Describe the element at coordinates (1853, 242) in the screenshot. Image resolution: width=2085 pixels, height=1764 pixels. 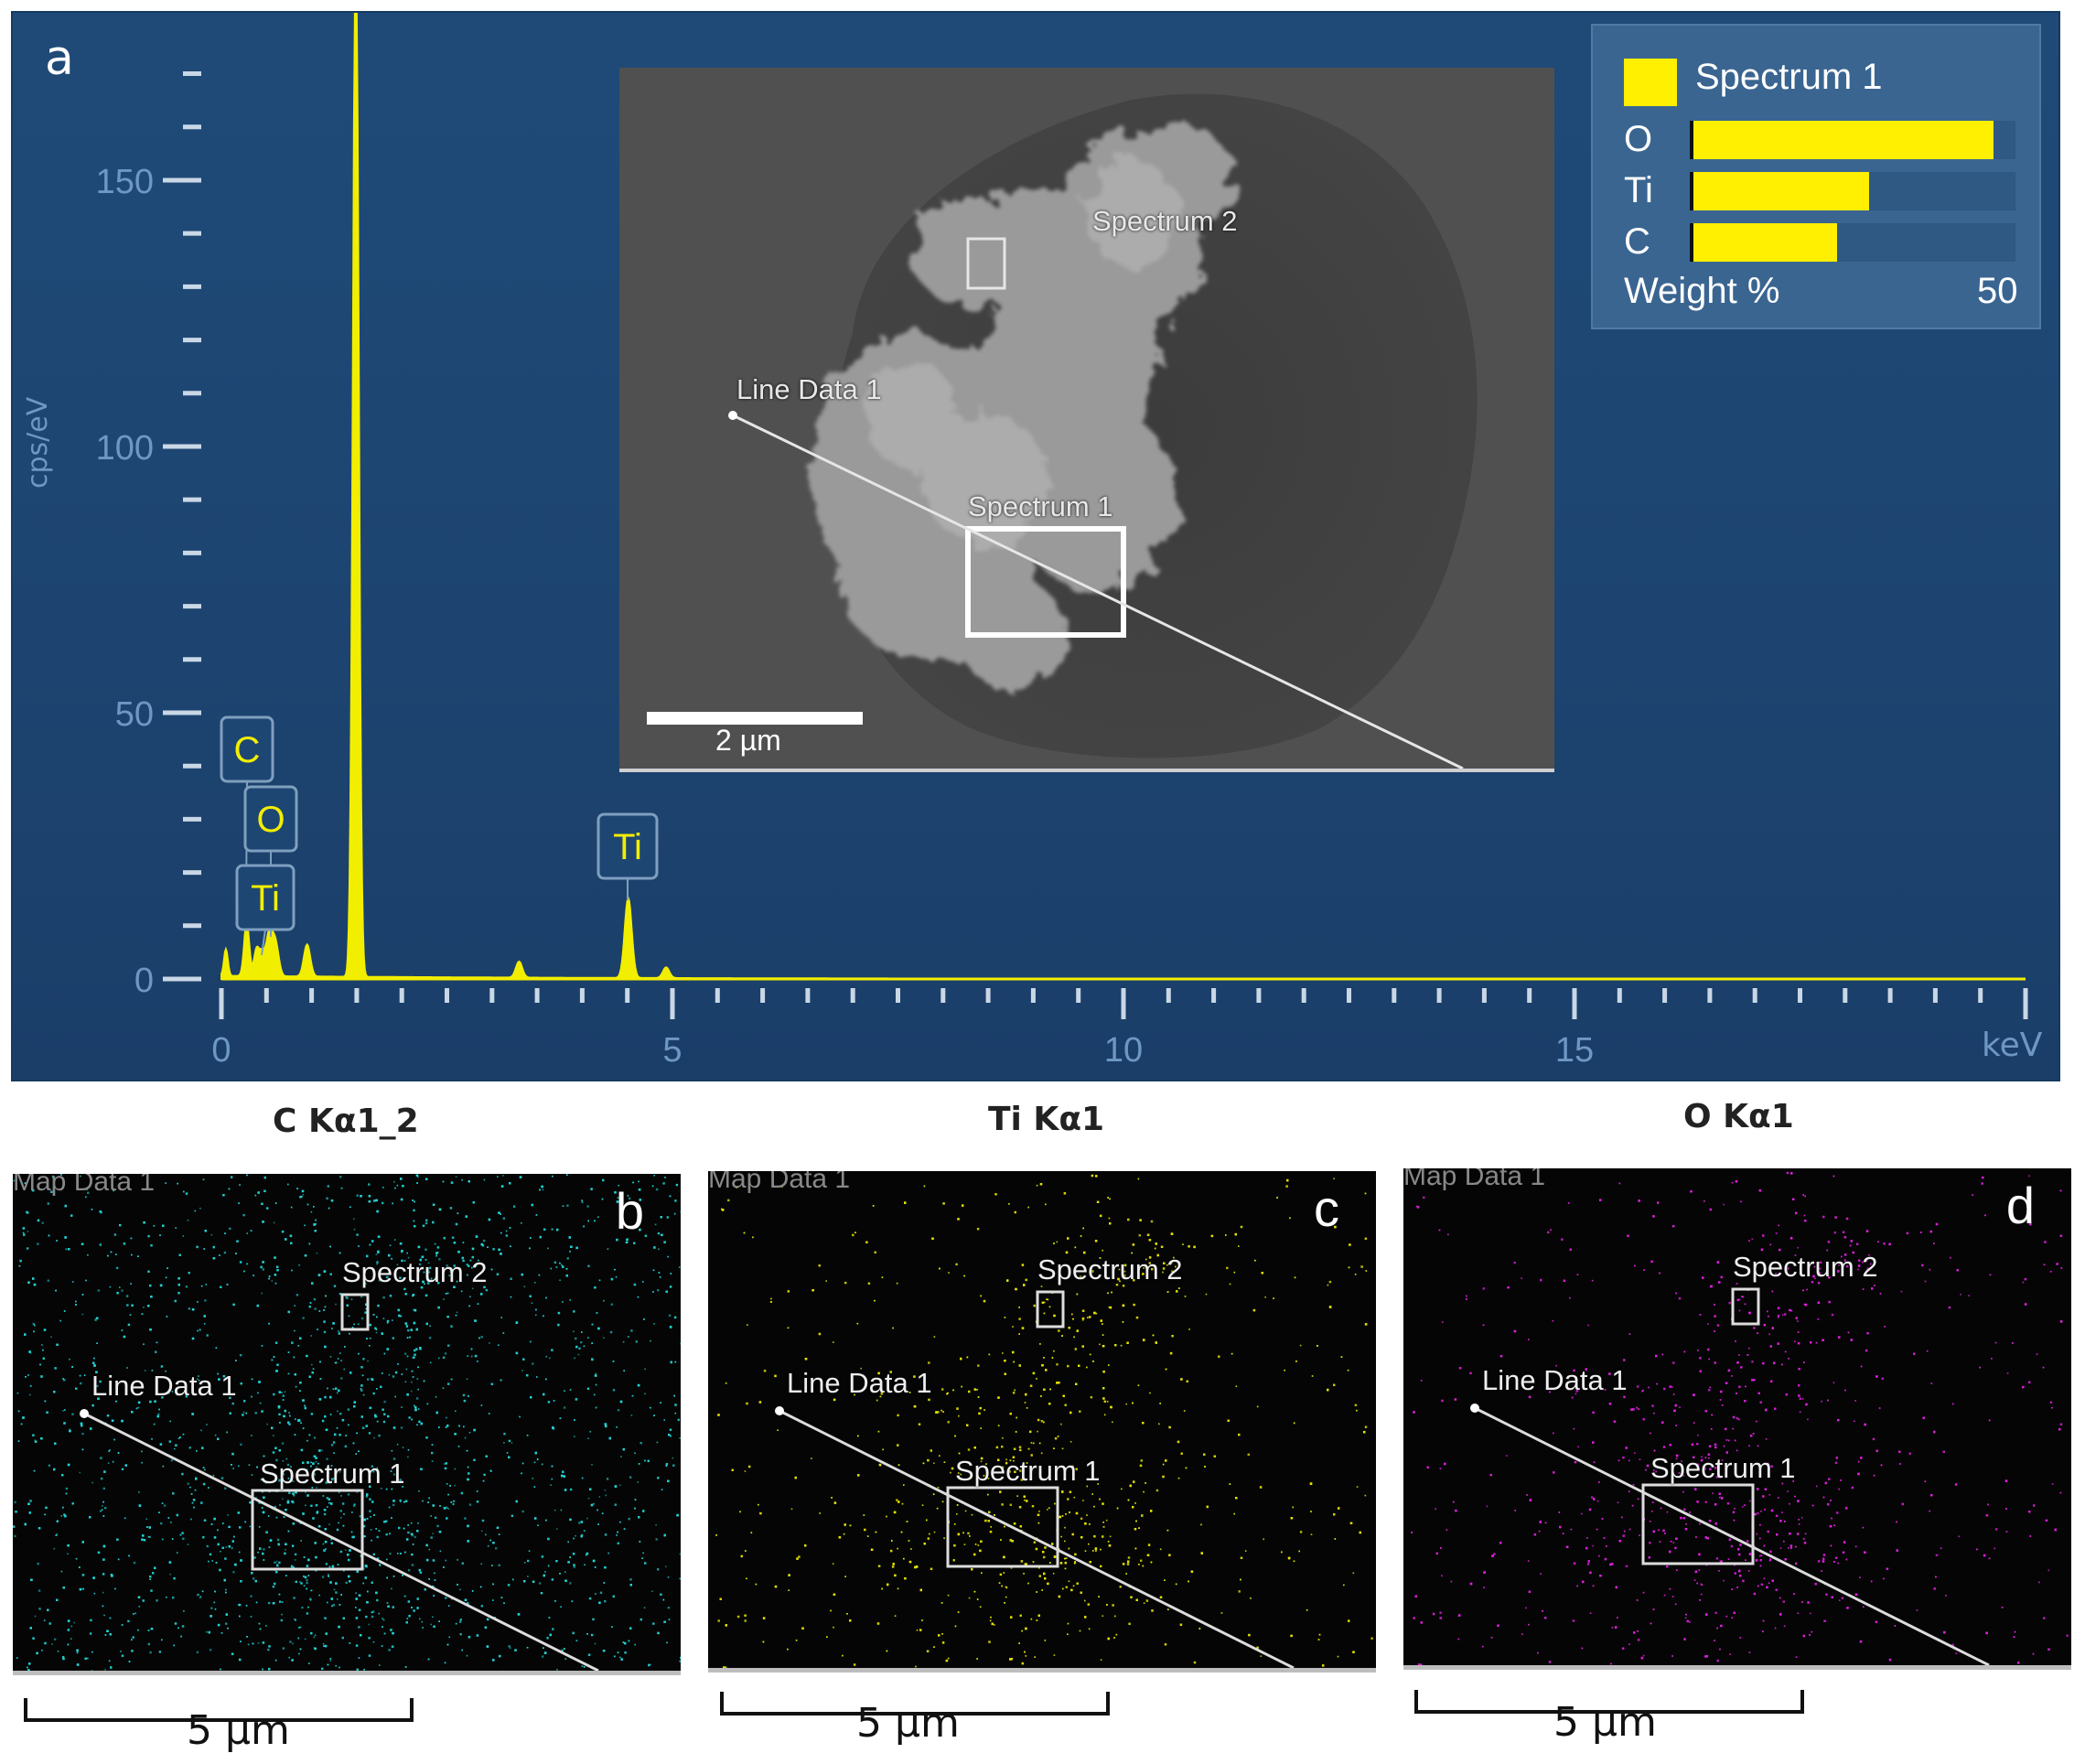
I see `legend-track-c` at that location.